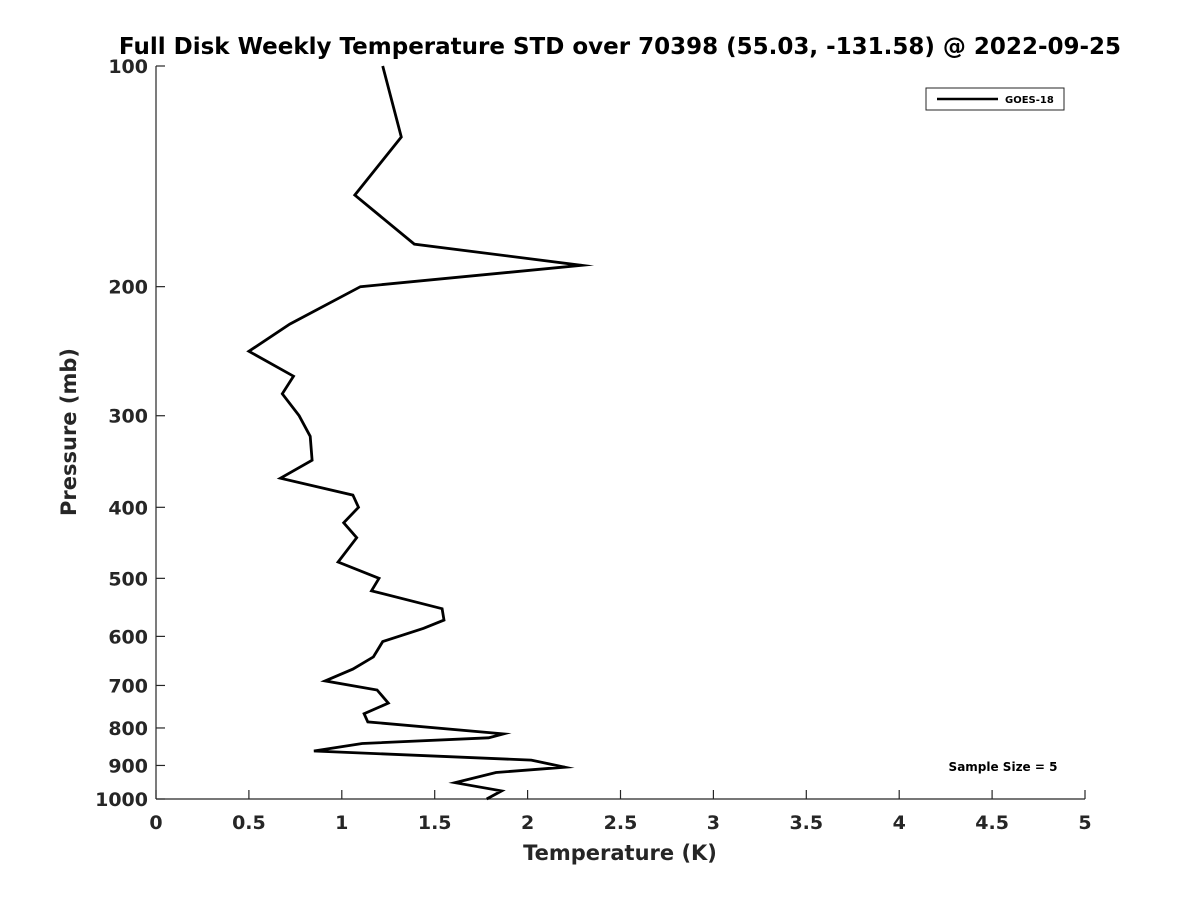 This screenshot has height=900, width=1200. Describe the element at coordinates (1003, 767) in the screenshot. I see `sample-size-annotation: Sample Size = 5` at that location.